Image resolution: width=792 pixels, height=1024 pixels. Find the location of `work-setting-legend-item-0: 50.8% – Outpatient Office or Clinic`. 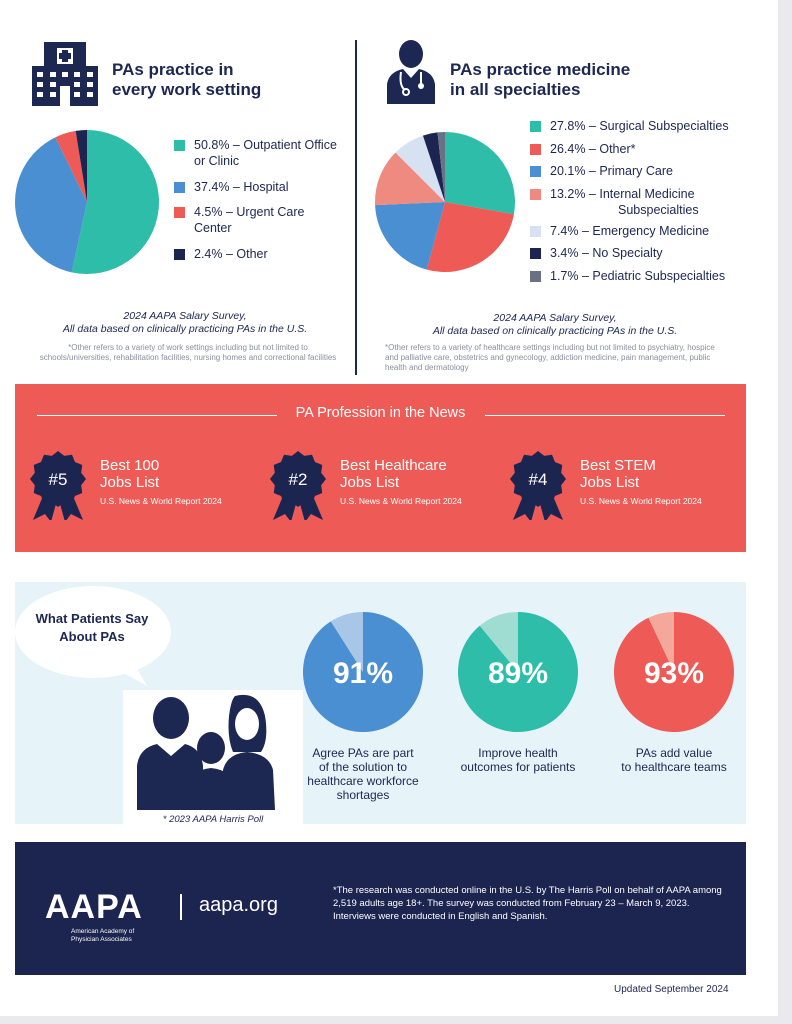

work-setting-legend-item-0: 50.8% – Outpatient Office or Clinic is located at coordinates (255, 153).